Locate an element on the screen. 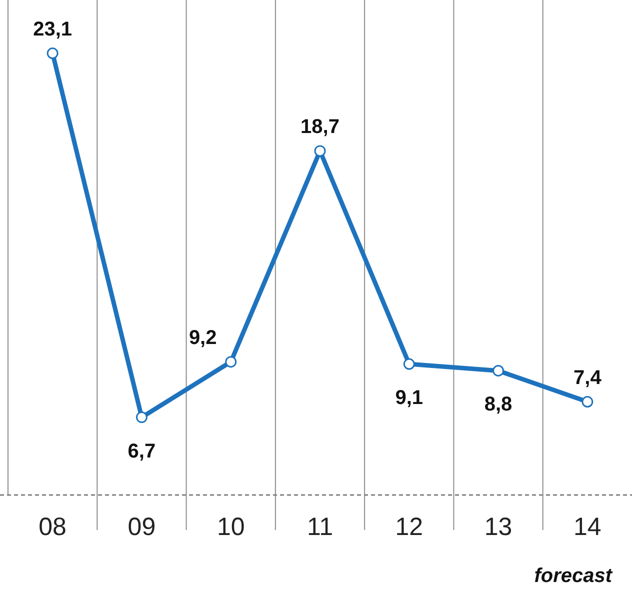  x-tick-label: 14 is located at coordinates (588, 527).